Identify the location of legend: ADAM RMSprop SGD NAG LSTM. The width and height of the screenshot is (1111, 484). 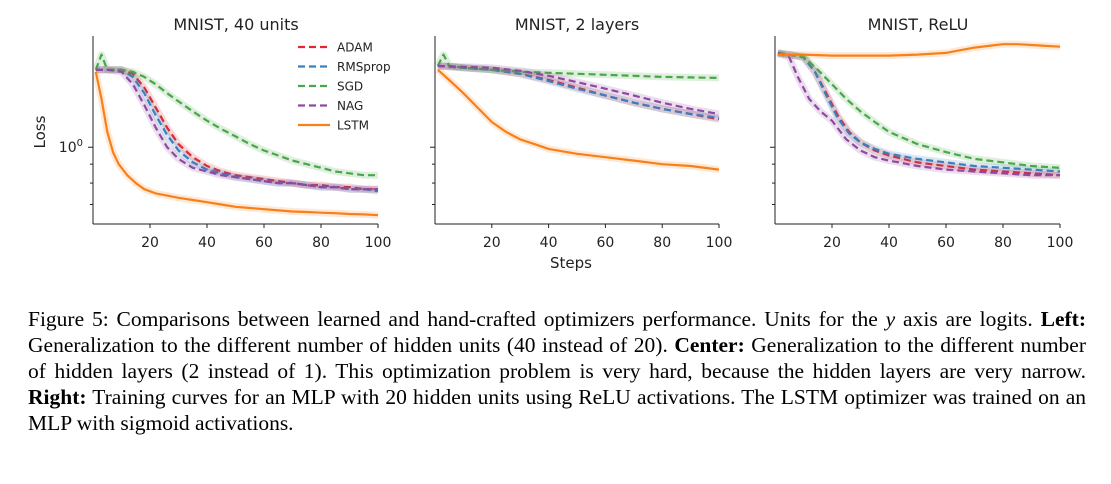
(344, 87).